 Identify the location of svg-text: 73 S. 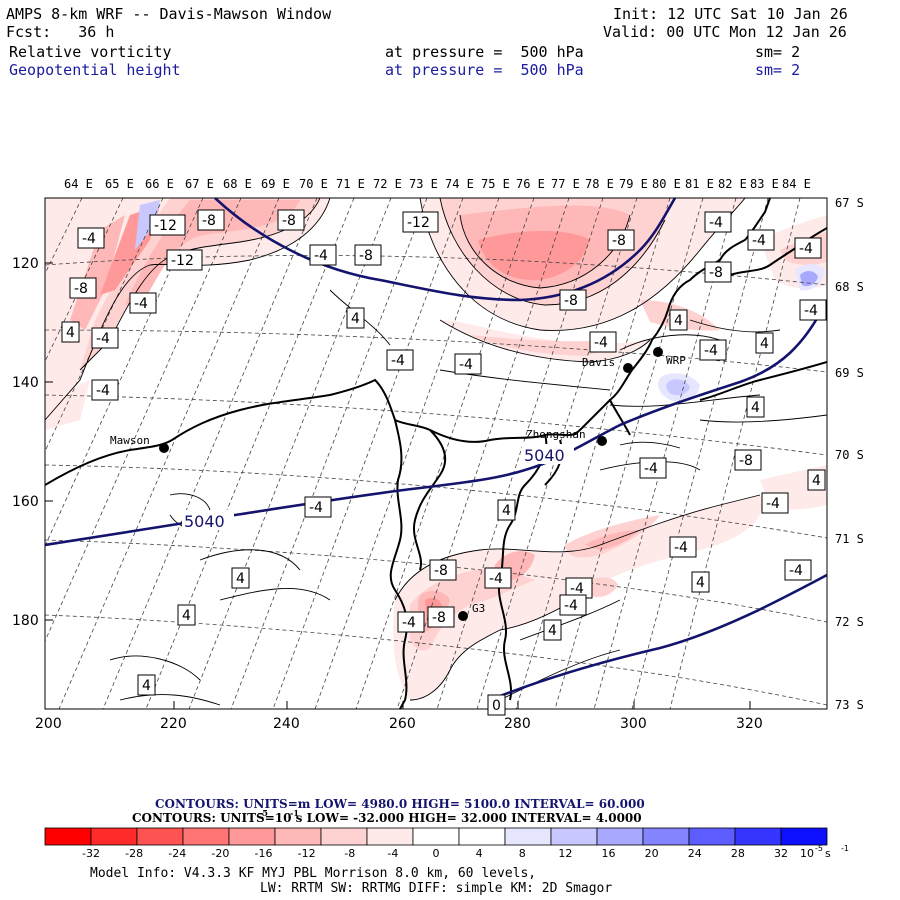
(849, 705).